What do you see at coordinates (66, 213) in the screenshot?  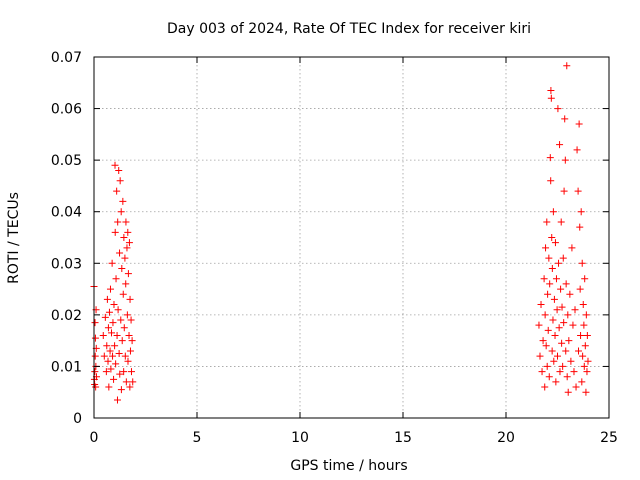 I see `y-tick-label: 0.04` at bounding box center [66, 213].